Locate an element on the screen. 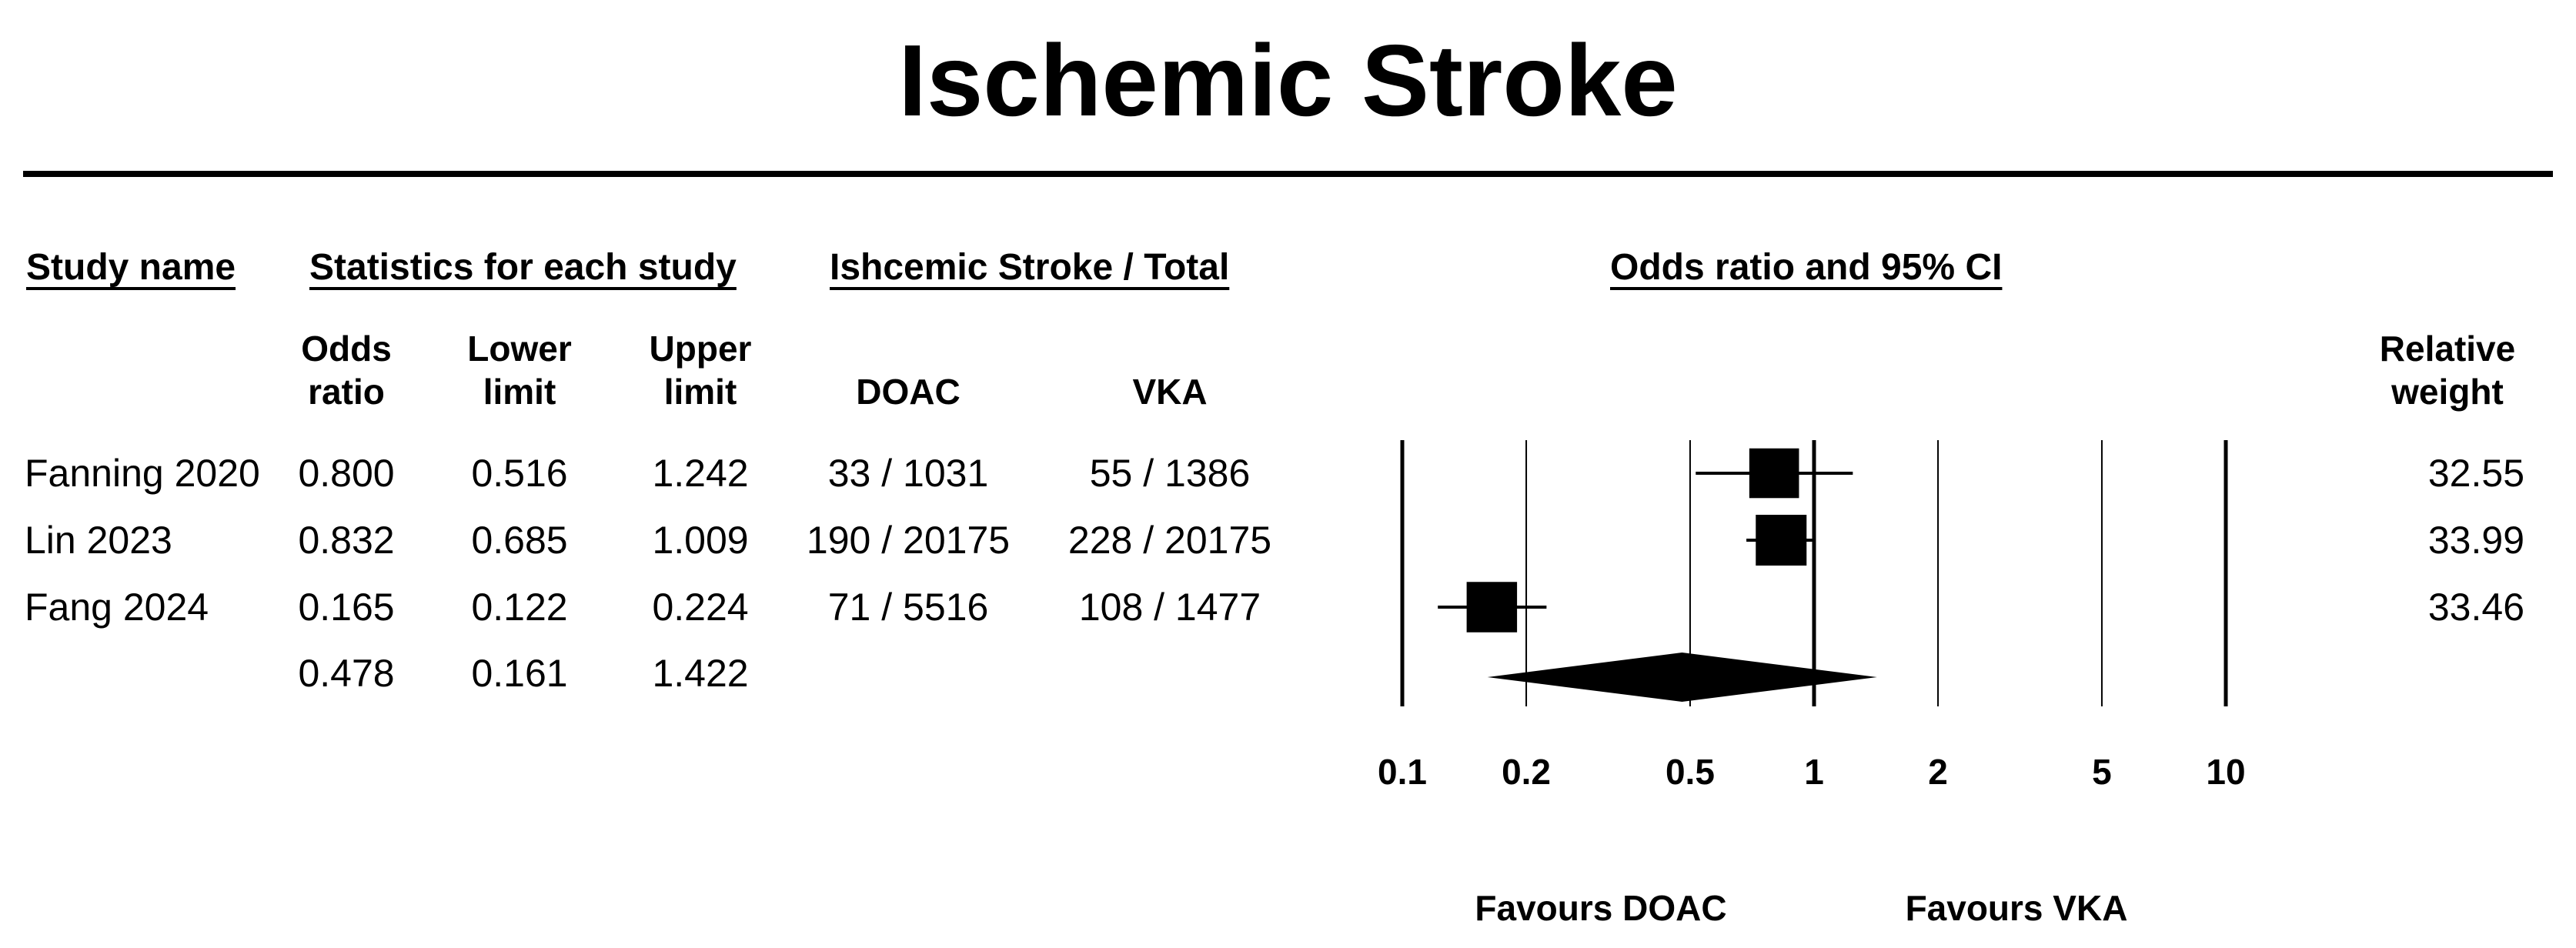 The image size is (2576, 948). row-vka-events: 108 / 1477 is located at coordinates (1169, 607).